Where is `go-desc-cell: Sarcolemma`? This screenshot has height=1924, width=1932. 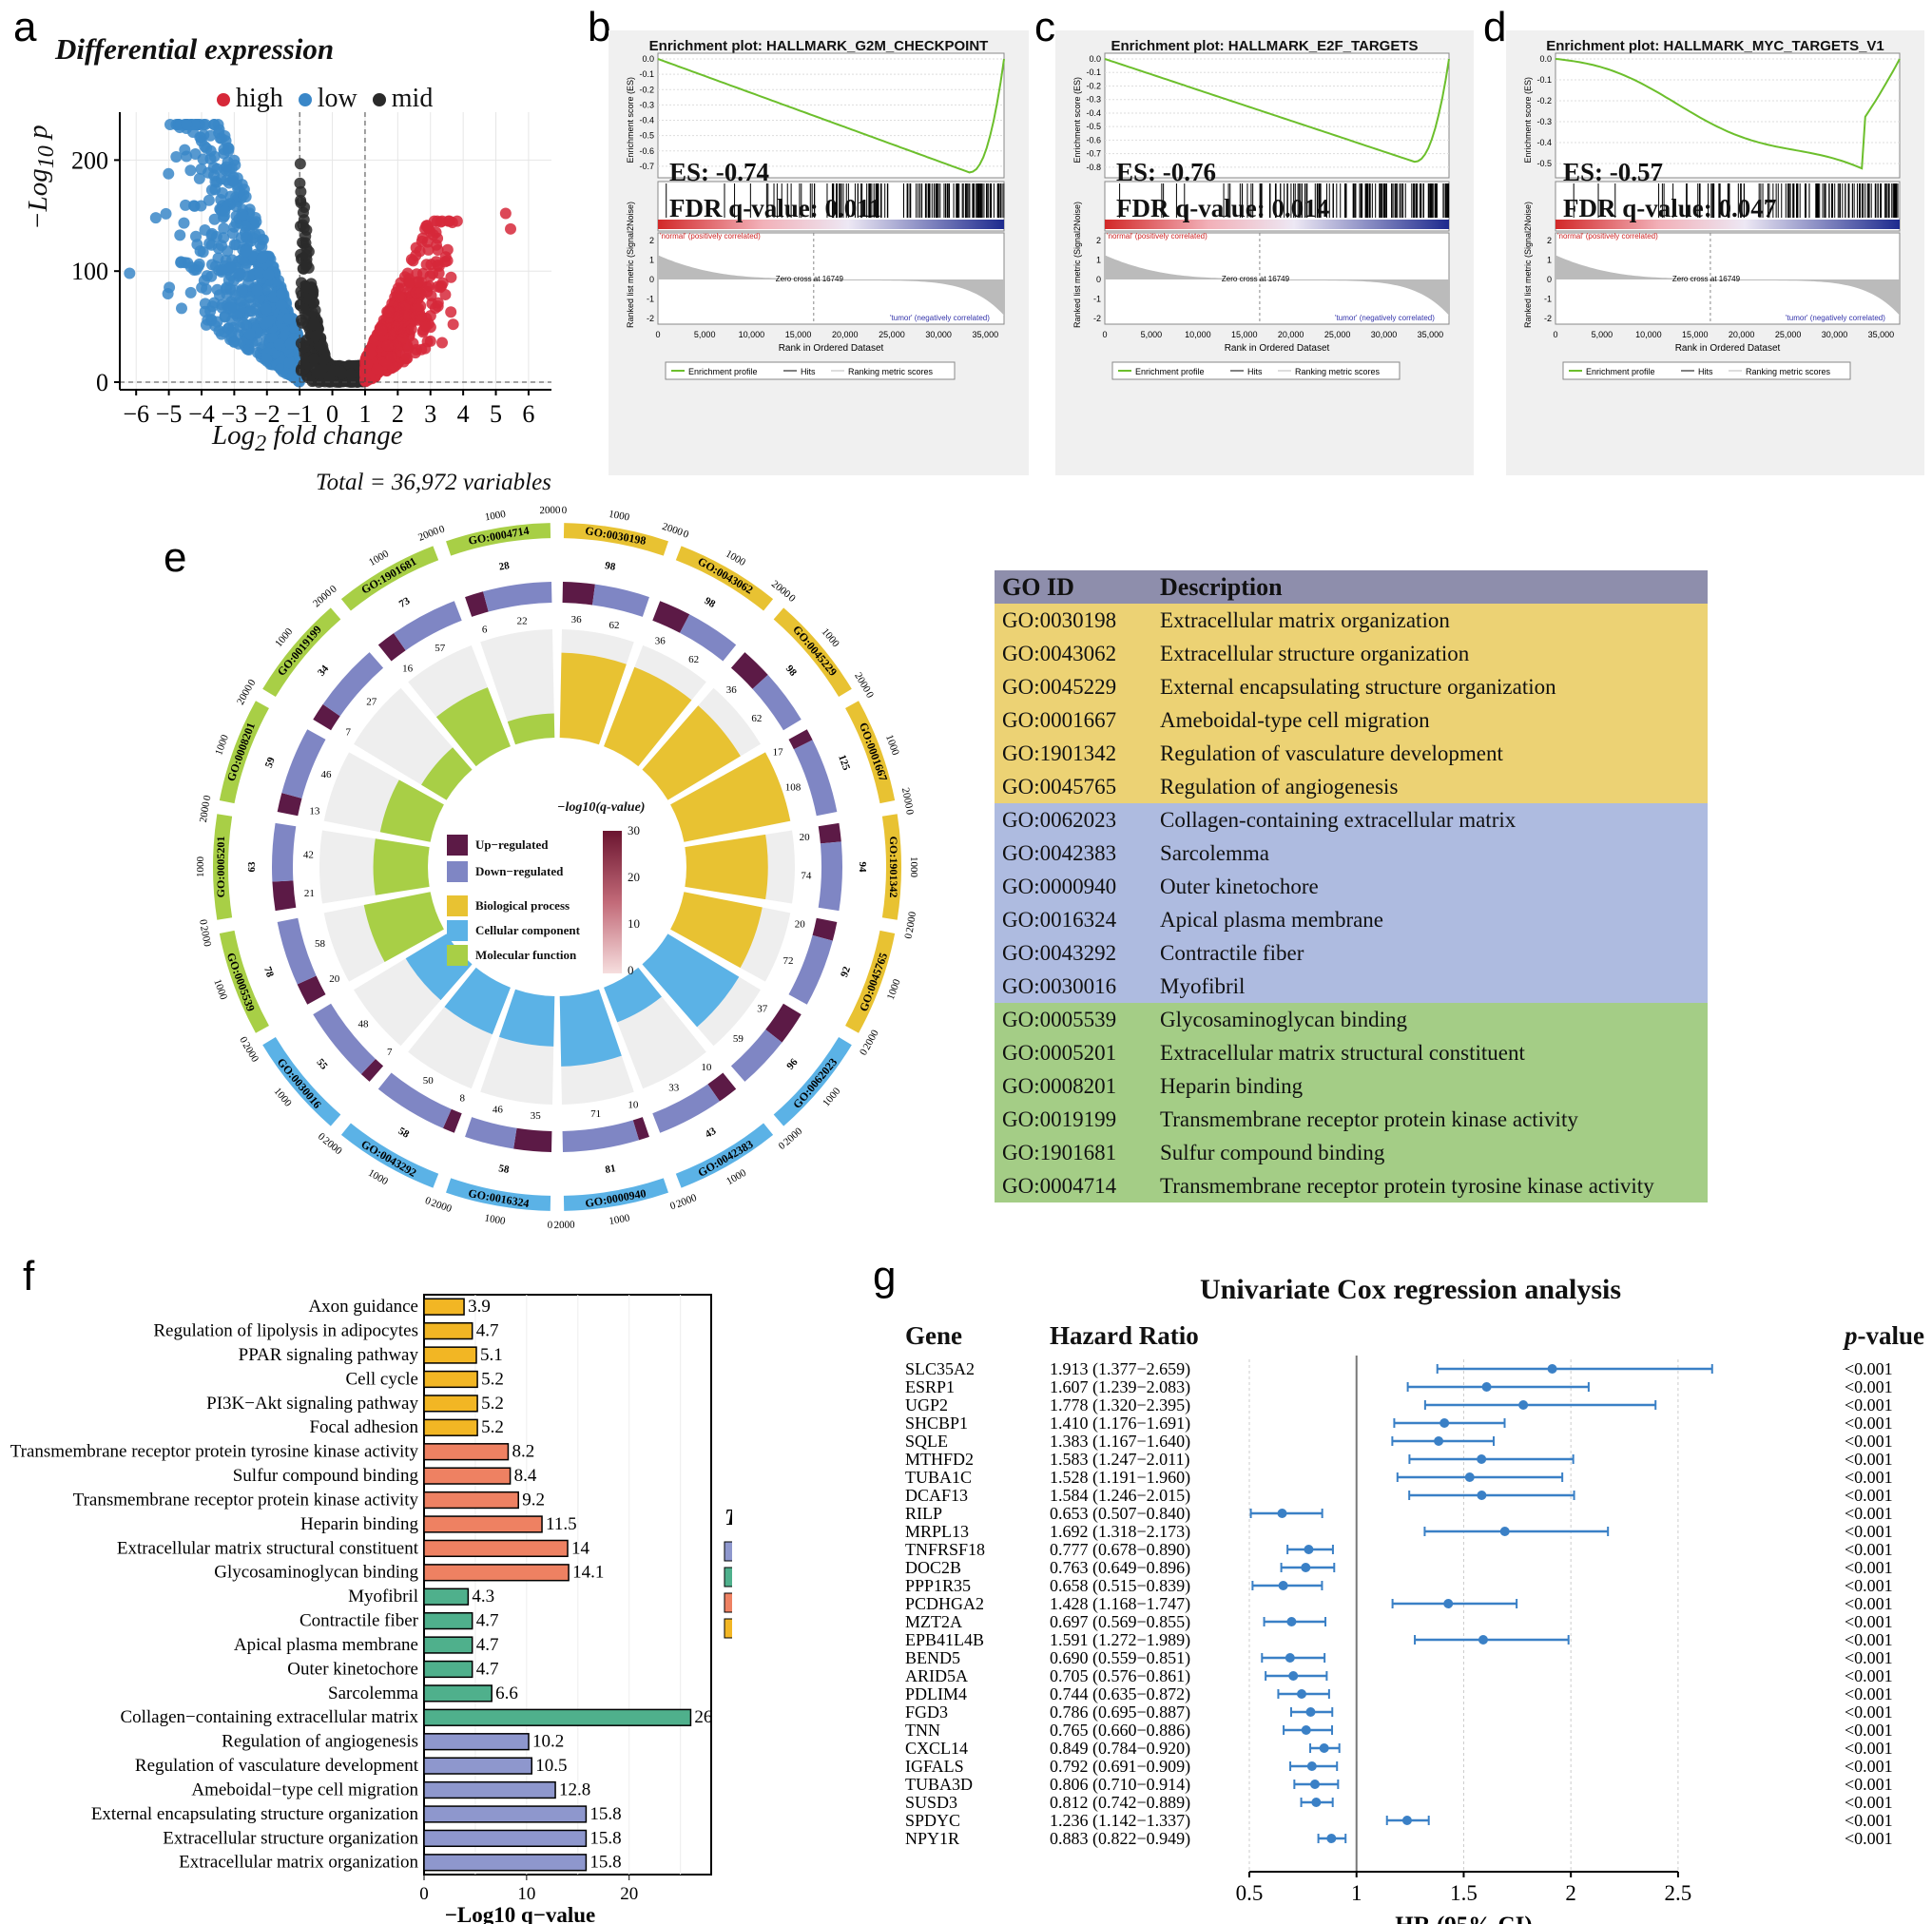 go-desc-cell: Sarcolemma is located at coordinates (1214, 852).